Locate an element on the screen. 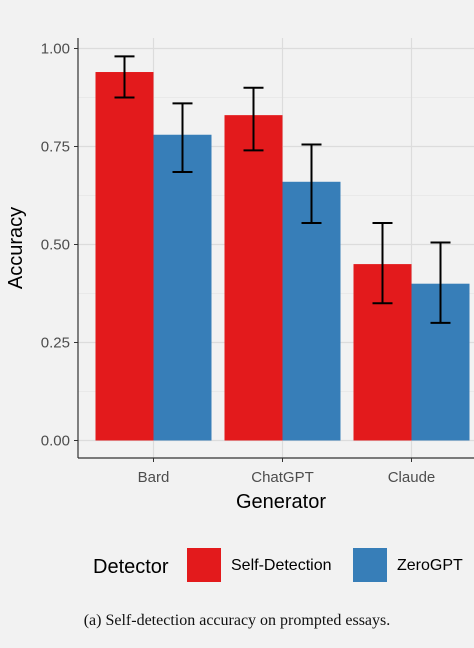 The image size is (474, 648). legend-label: Self-Detection is located at coordinates (281, 565).